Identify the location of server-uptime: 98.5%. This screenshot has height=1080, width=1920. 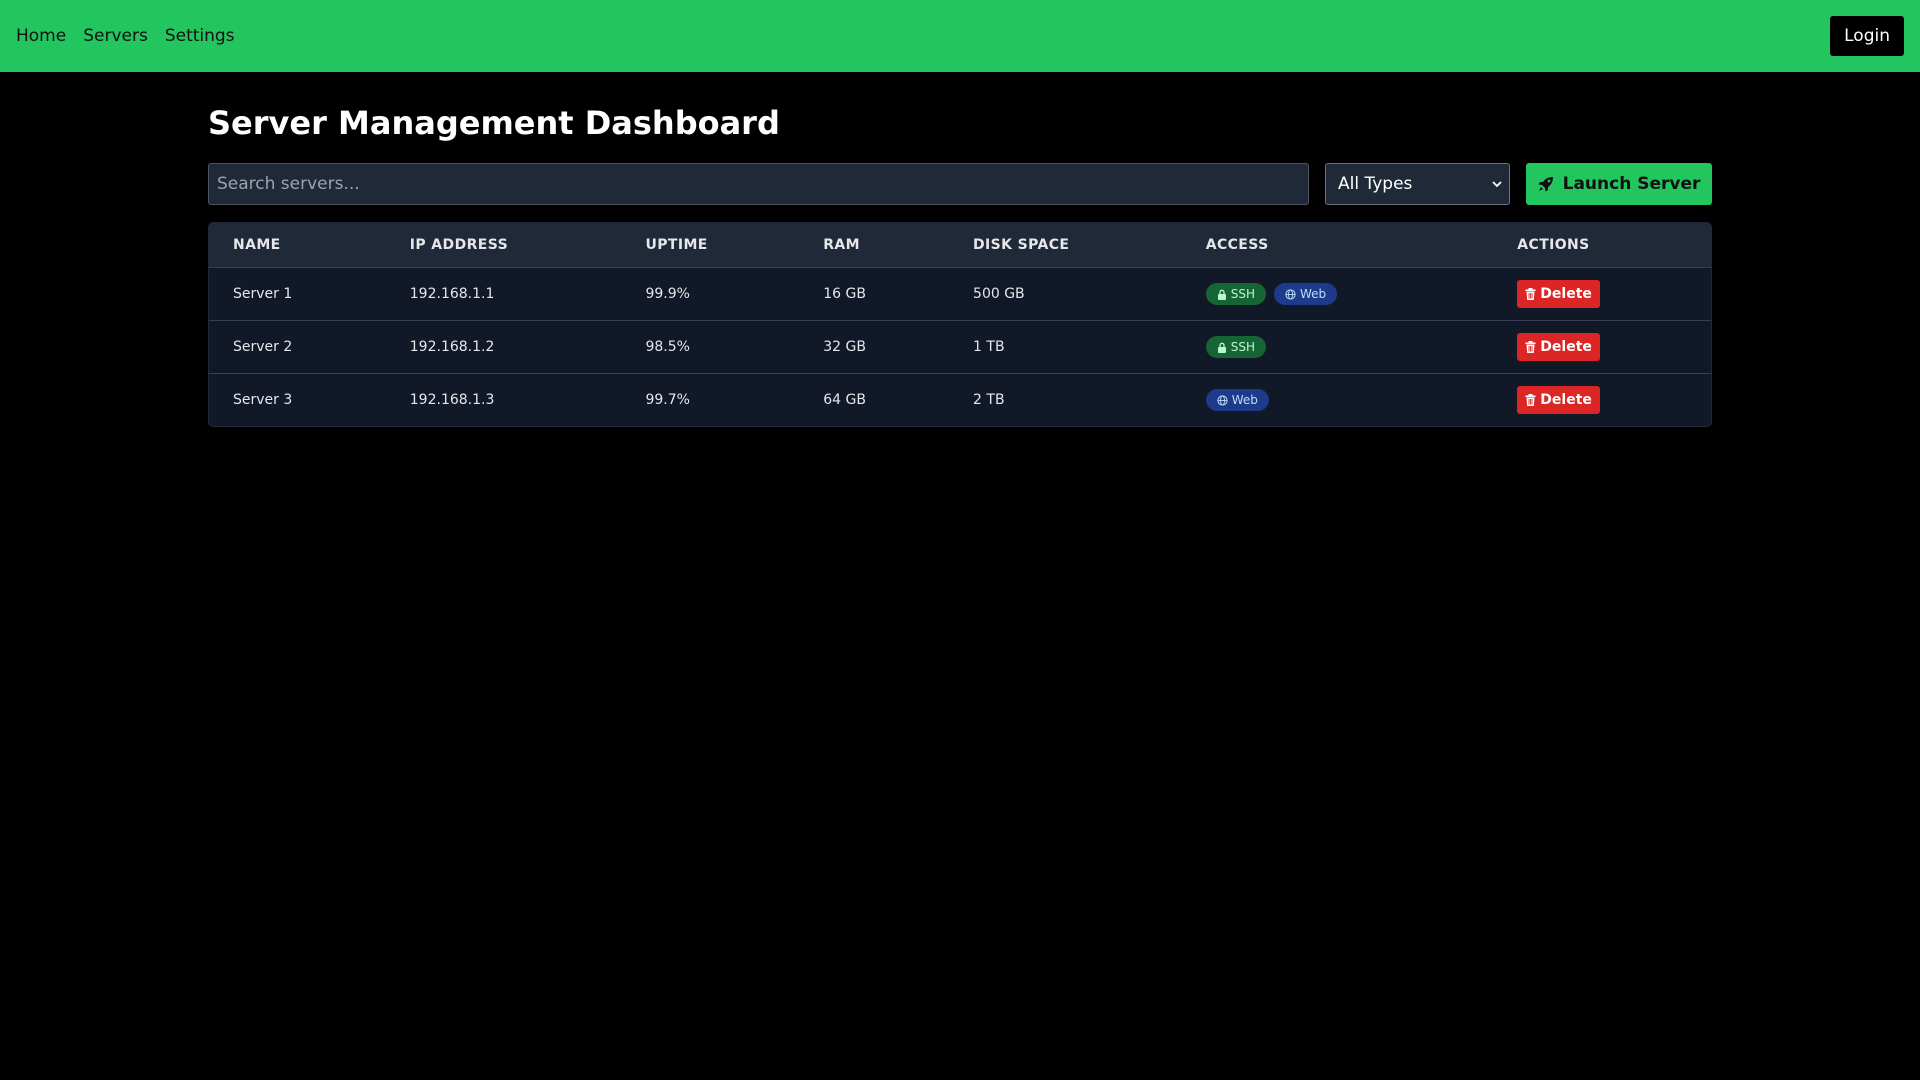
(667, 347).